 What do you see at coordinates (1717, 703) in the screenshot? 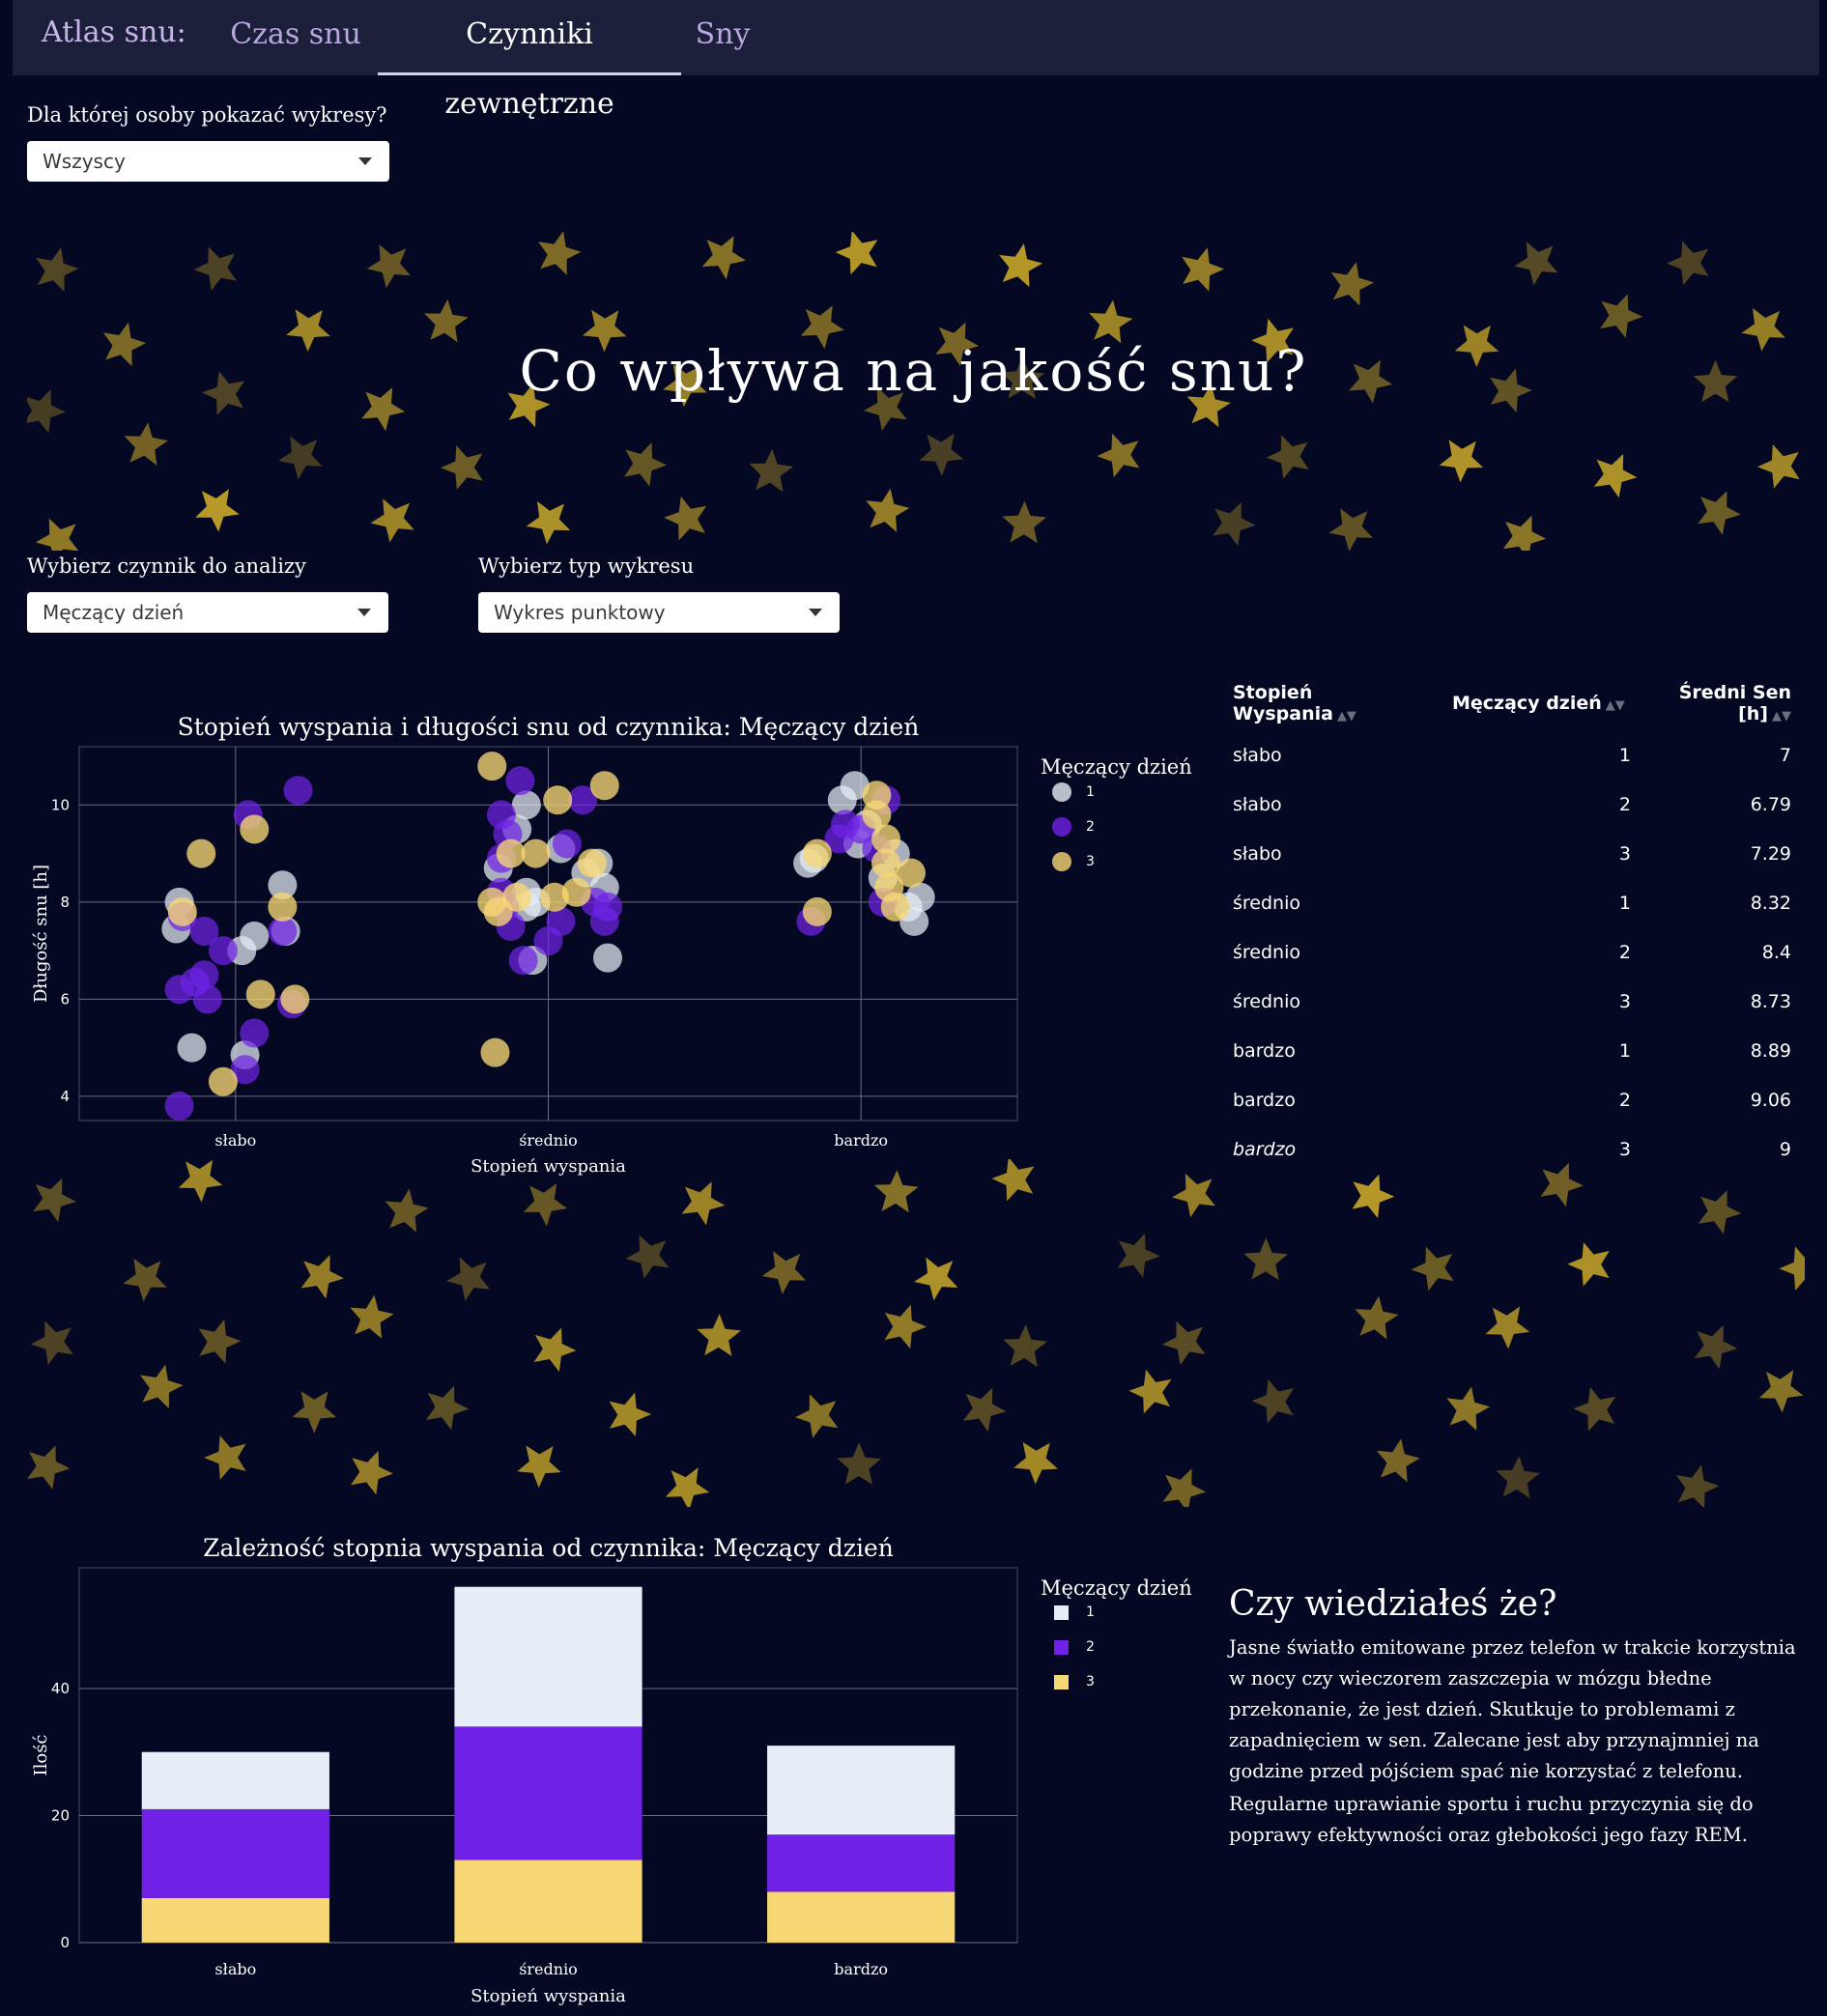
I see `column-header: Średni Sen [h] ▲▼` at bounding box center [1717, 703].